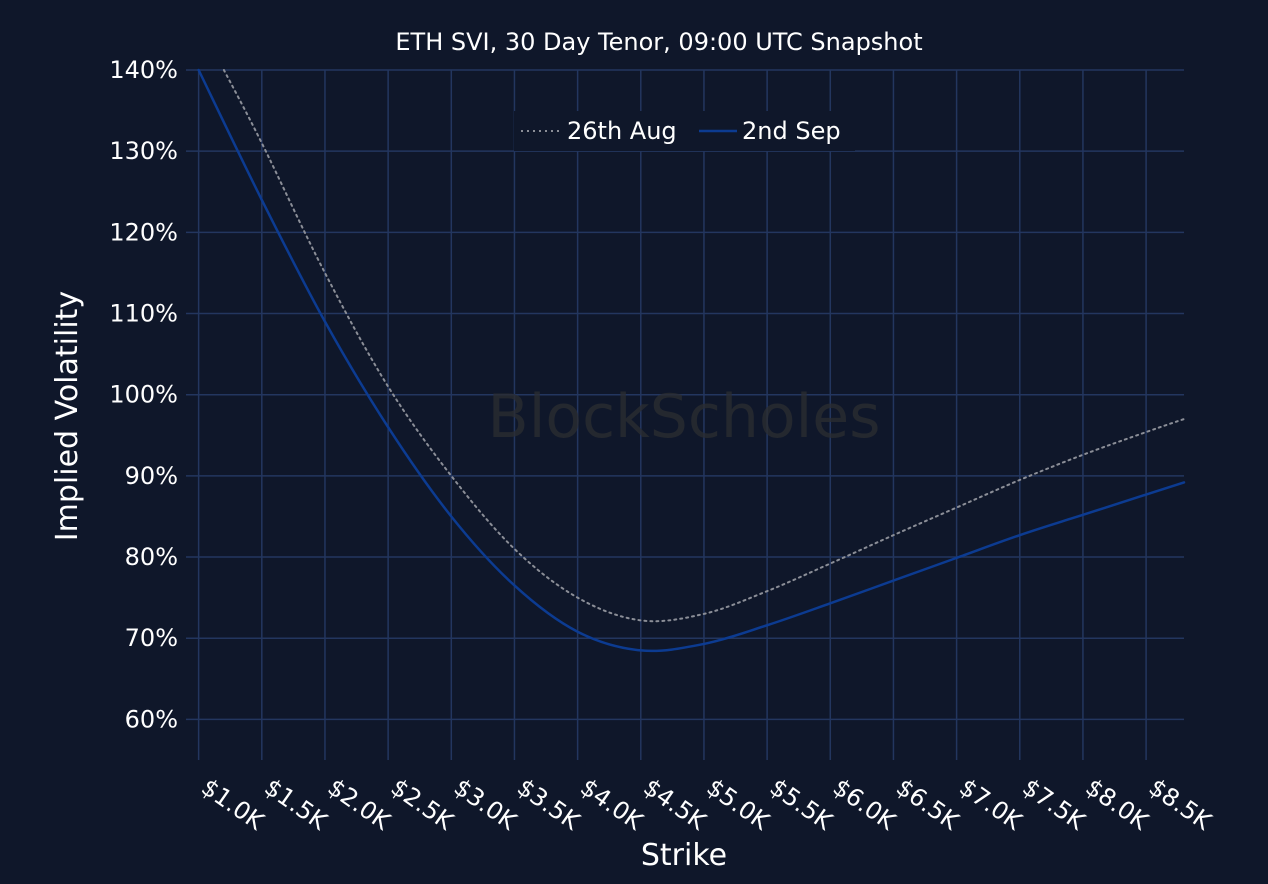 This screenshot has height=884, width=1268. I want to click on y-tick-label: 120%, so click(143, 232).